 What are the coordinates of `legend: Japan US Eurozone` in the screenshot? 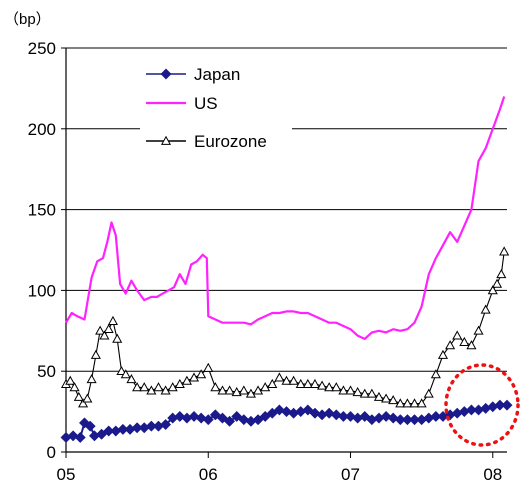 It's located at (216, 108).